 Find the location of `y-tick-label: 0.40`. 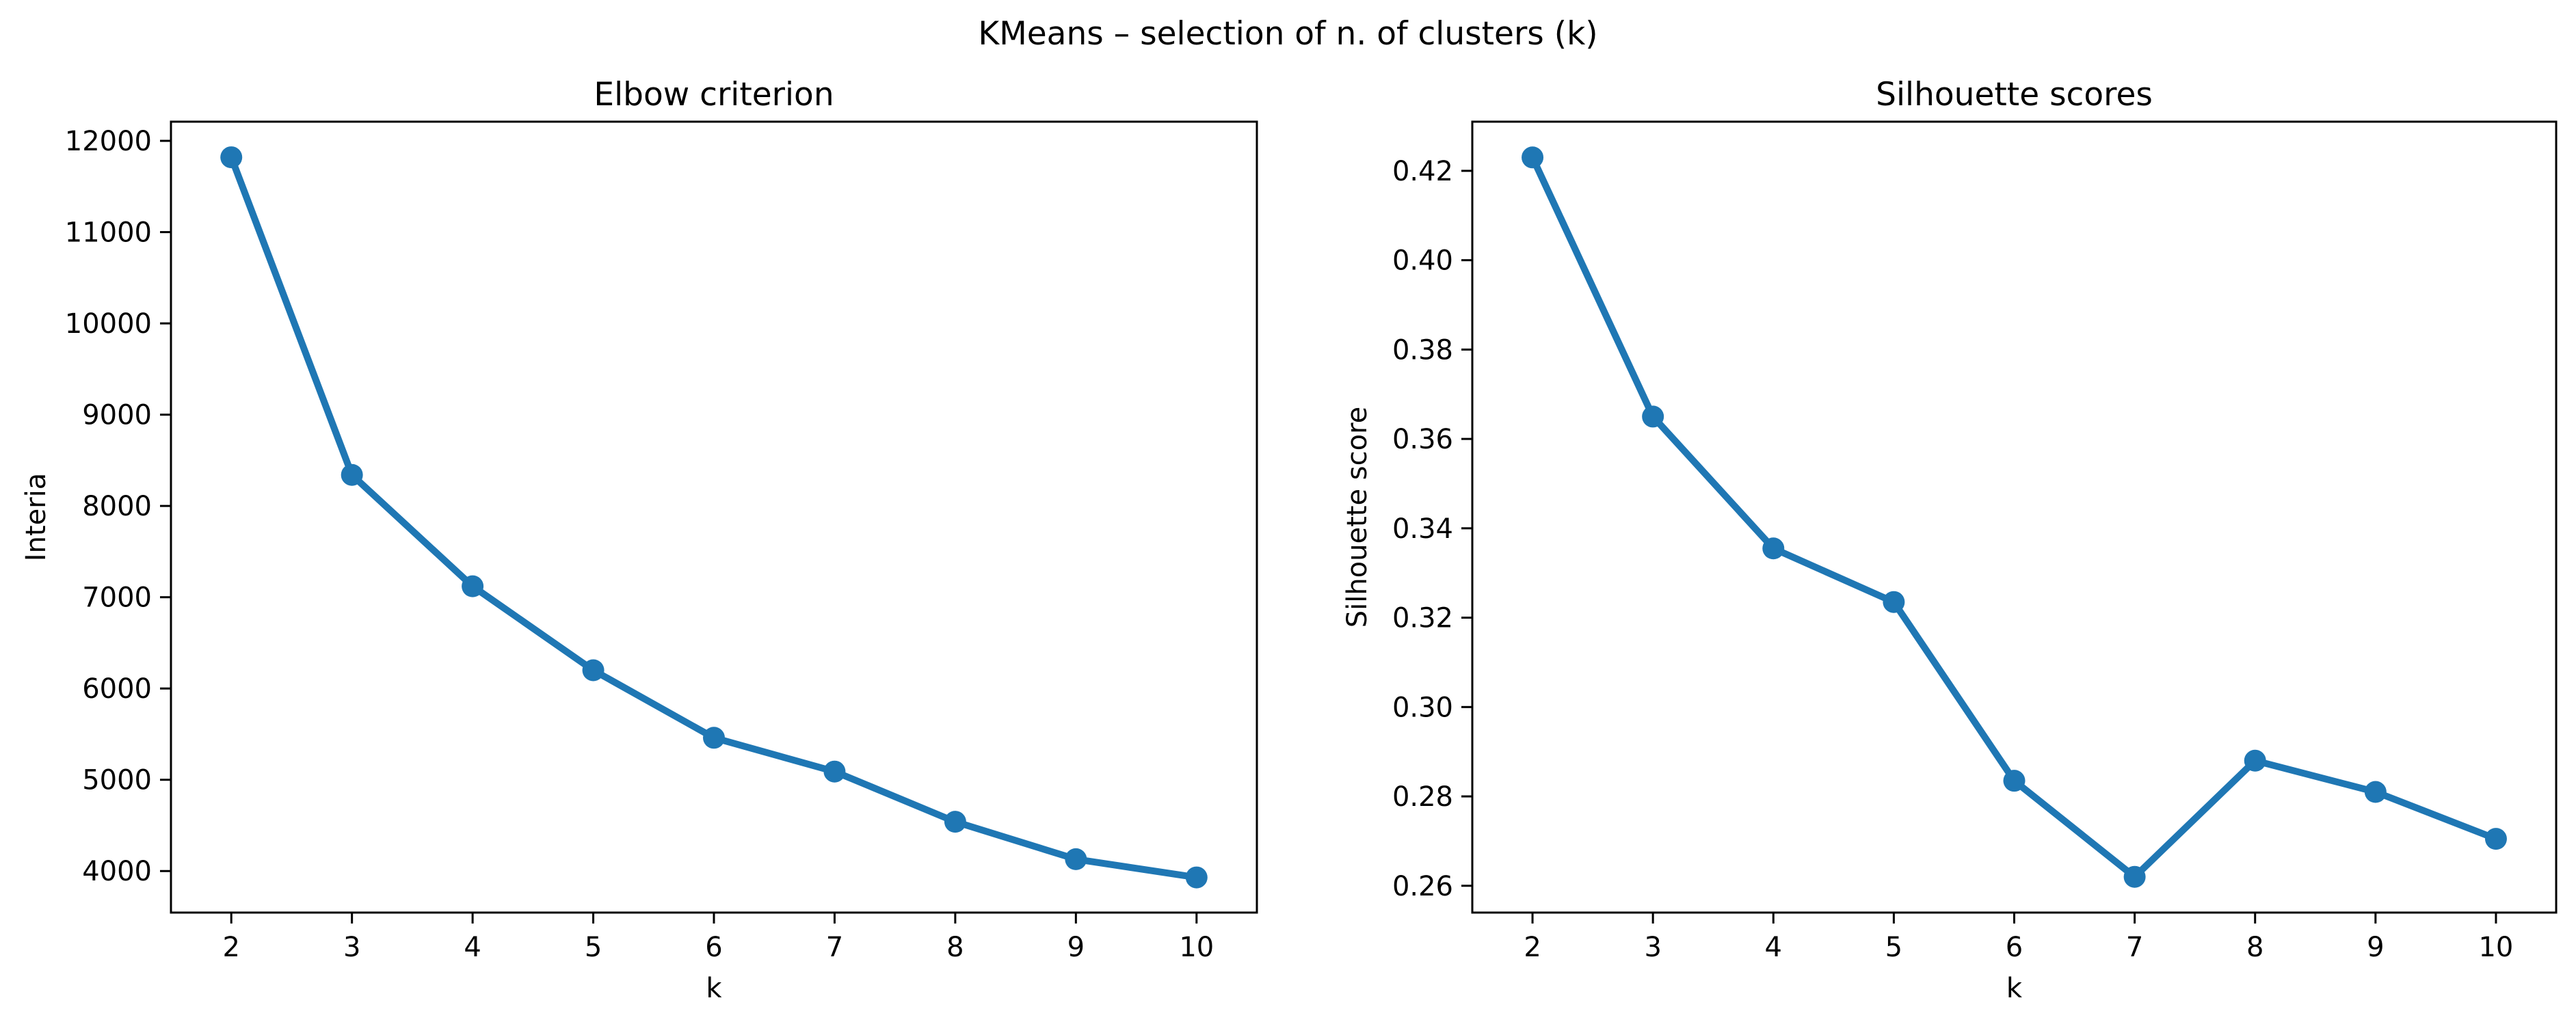

y-tick-label: 0.40 is located at coordinates (1422, 261).